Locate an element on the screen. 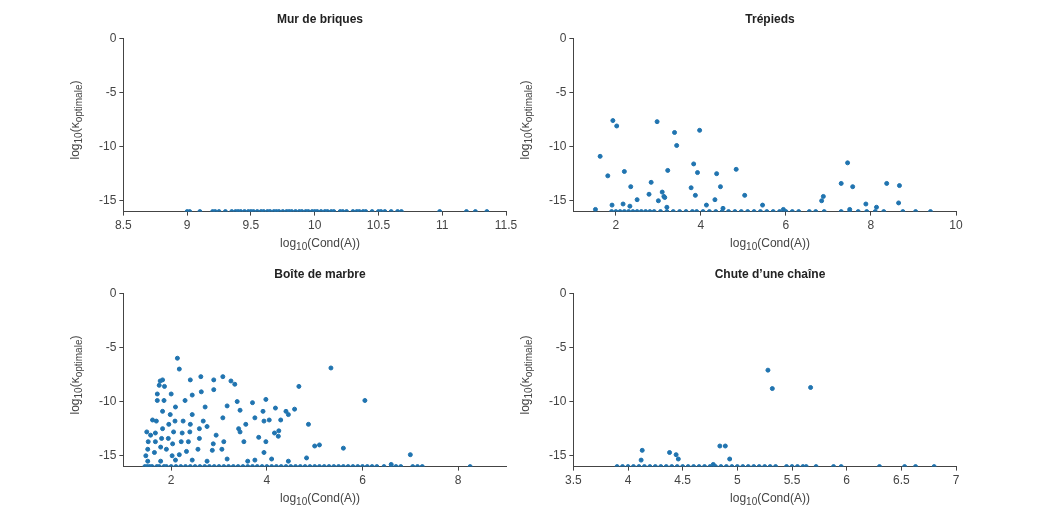 Image resolution: width=1045 pixels, height=531 pixels. chart-title: Chute d’une chaîne is located at coordinates (770, 274).